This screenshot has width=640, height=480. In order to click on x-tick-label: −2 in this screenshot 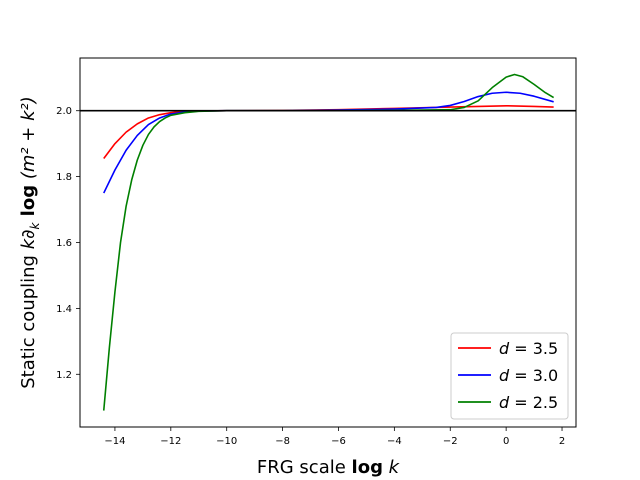, I will do `click(450, 441)`.